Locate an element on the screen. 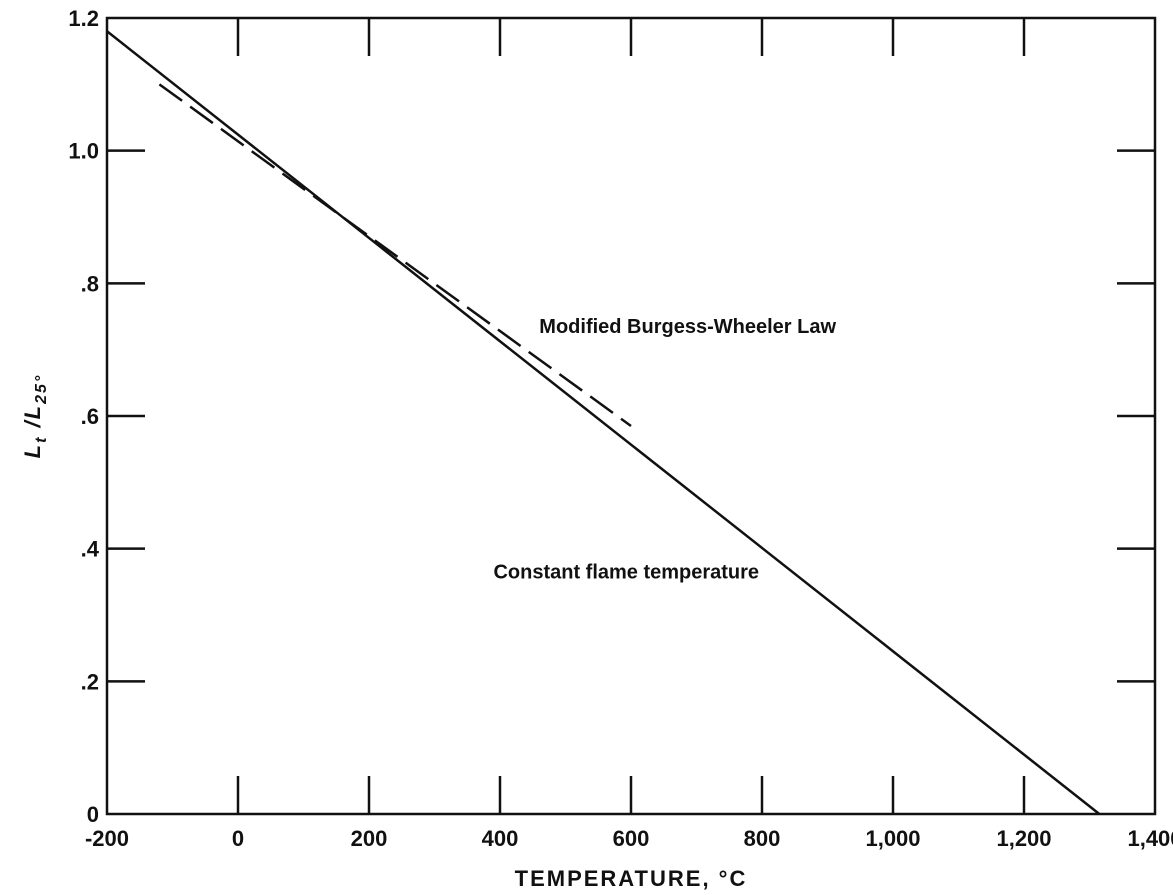  x-tick-label: -200 is located at coordinates (107, 838).